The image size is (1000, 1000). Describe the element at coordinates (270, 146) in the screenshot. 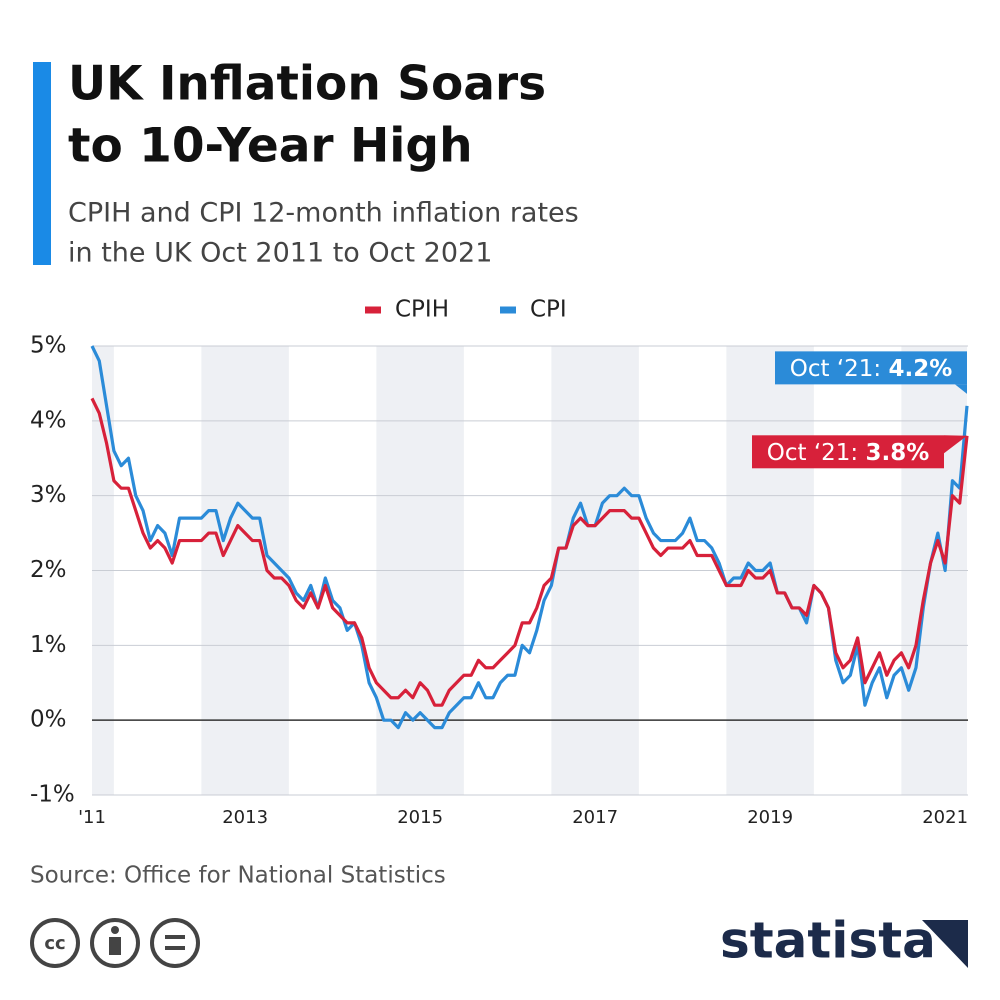

I see `chart-title: to 10-Year High` at that location.